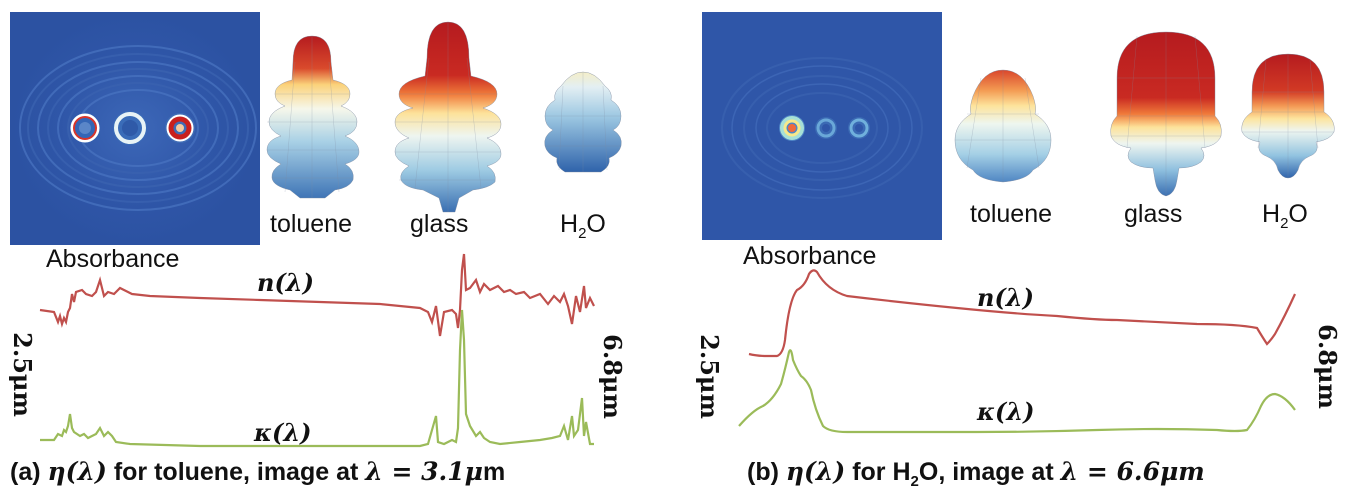  What do you see at coordinates (1022, 313) in the screenshot?
I see `n-curve-b` at bounding box center [1022, 313].